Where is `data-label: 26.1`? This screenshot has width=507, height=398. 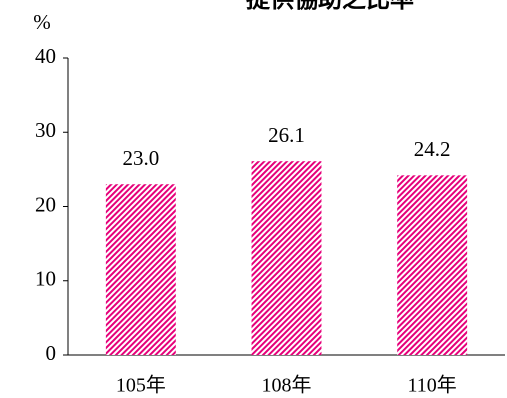
data-label: 26.1 is located at coordinates (286, 135).